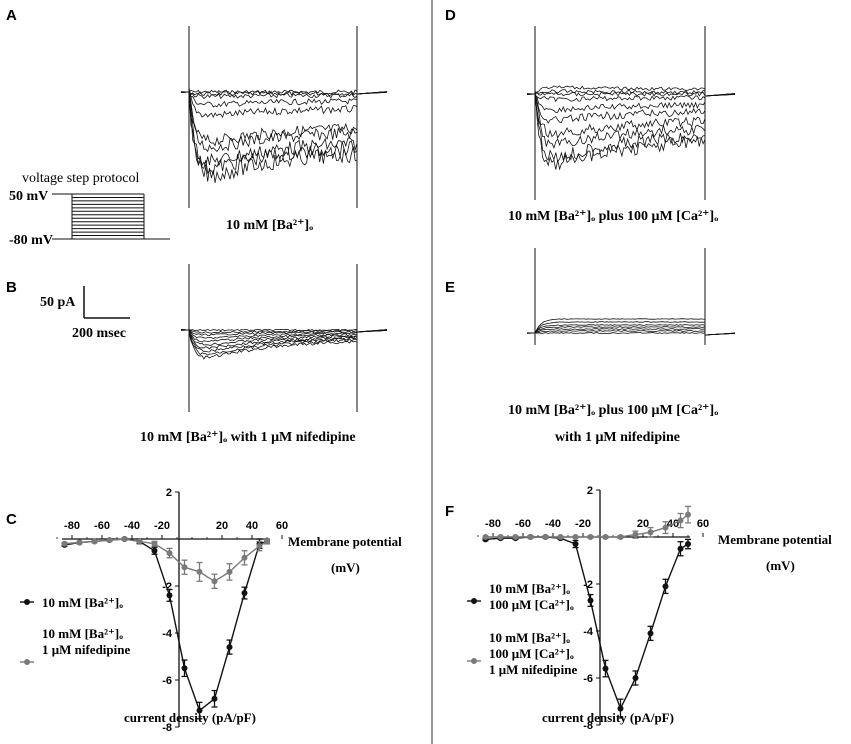 This screenshot has width=851, height=744. I want to click on caption-a: 10 mM [Ba²⁺]ₒ, so click(269, 225).